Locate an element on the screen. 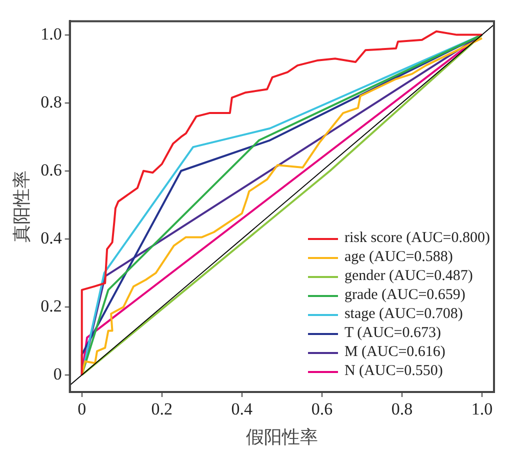 The width and height of the screenshot is (506, 461). y-tick-label: 0.4 is located at coordinates (51, 238).